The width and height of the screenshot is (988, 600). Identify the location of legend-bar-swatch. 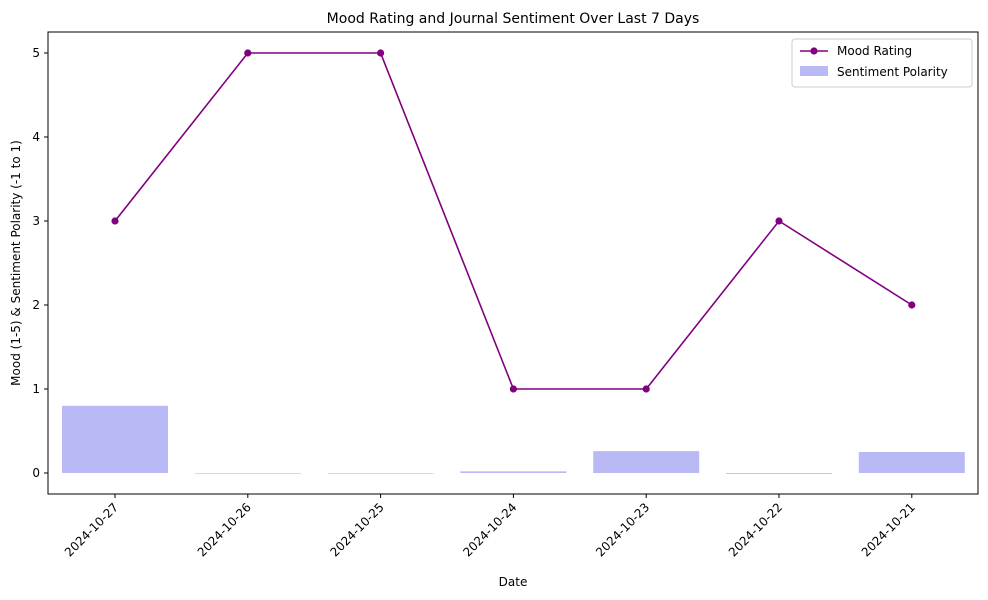
(814, 71).